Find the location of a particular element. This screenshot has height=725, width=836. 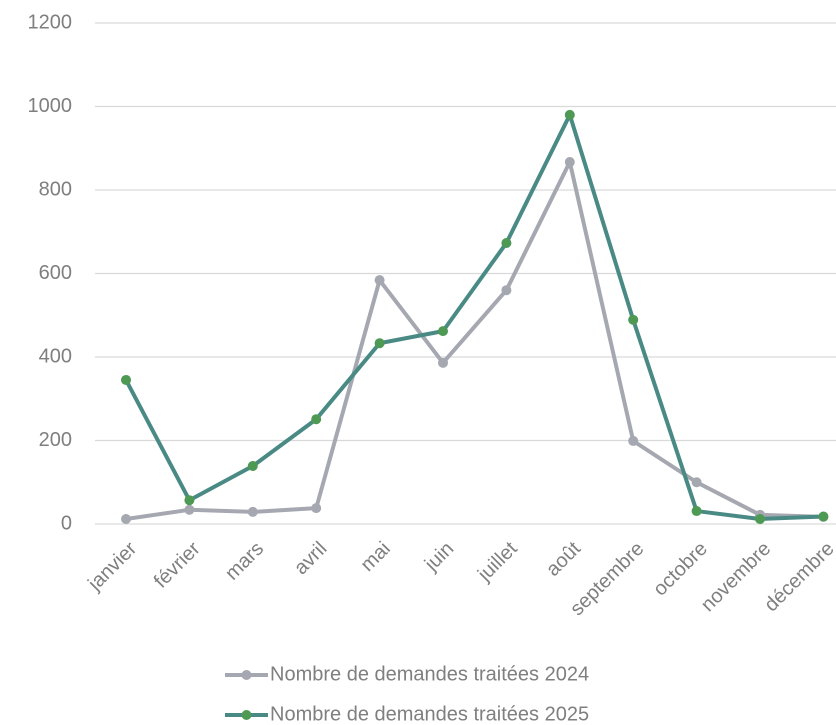

y-tick-label: 1000 is located at coordinates (50, 106).